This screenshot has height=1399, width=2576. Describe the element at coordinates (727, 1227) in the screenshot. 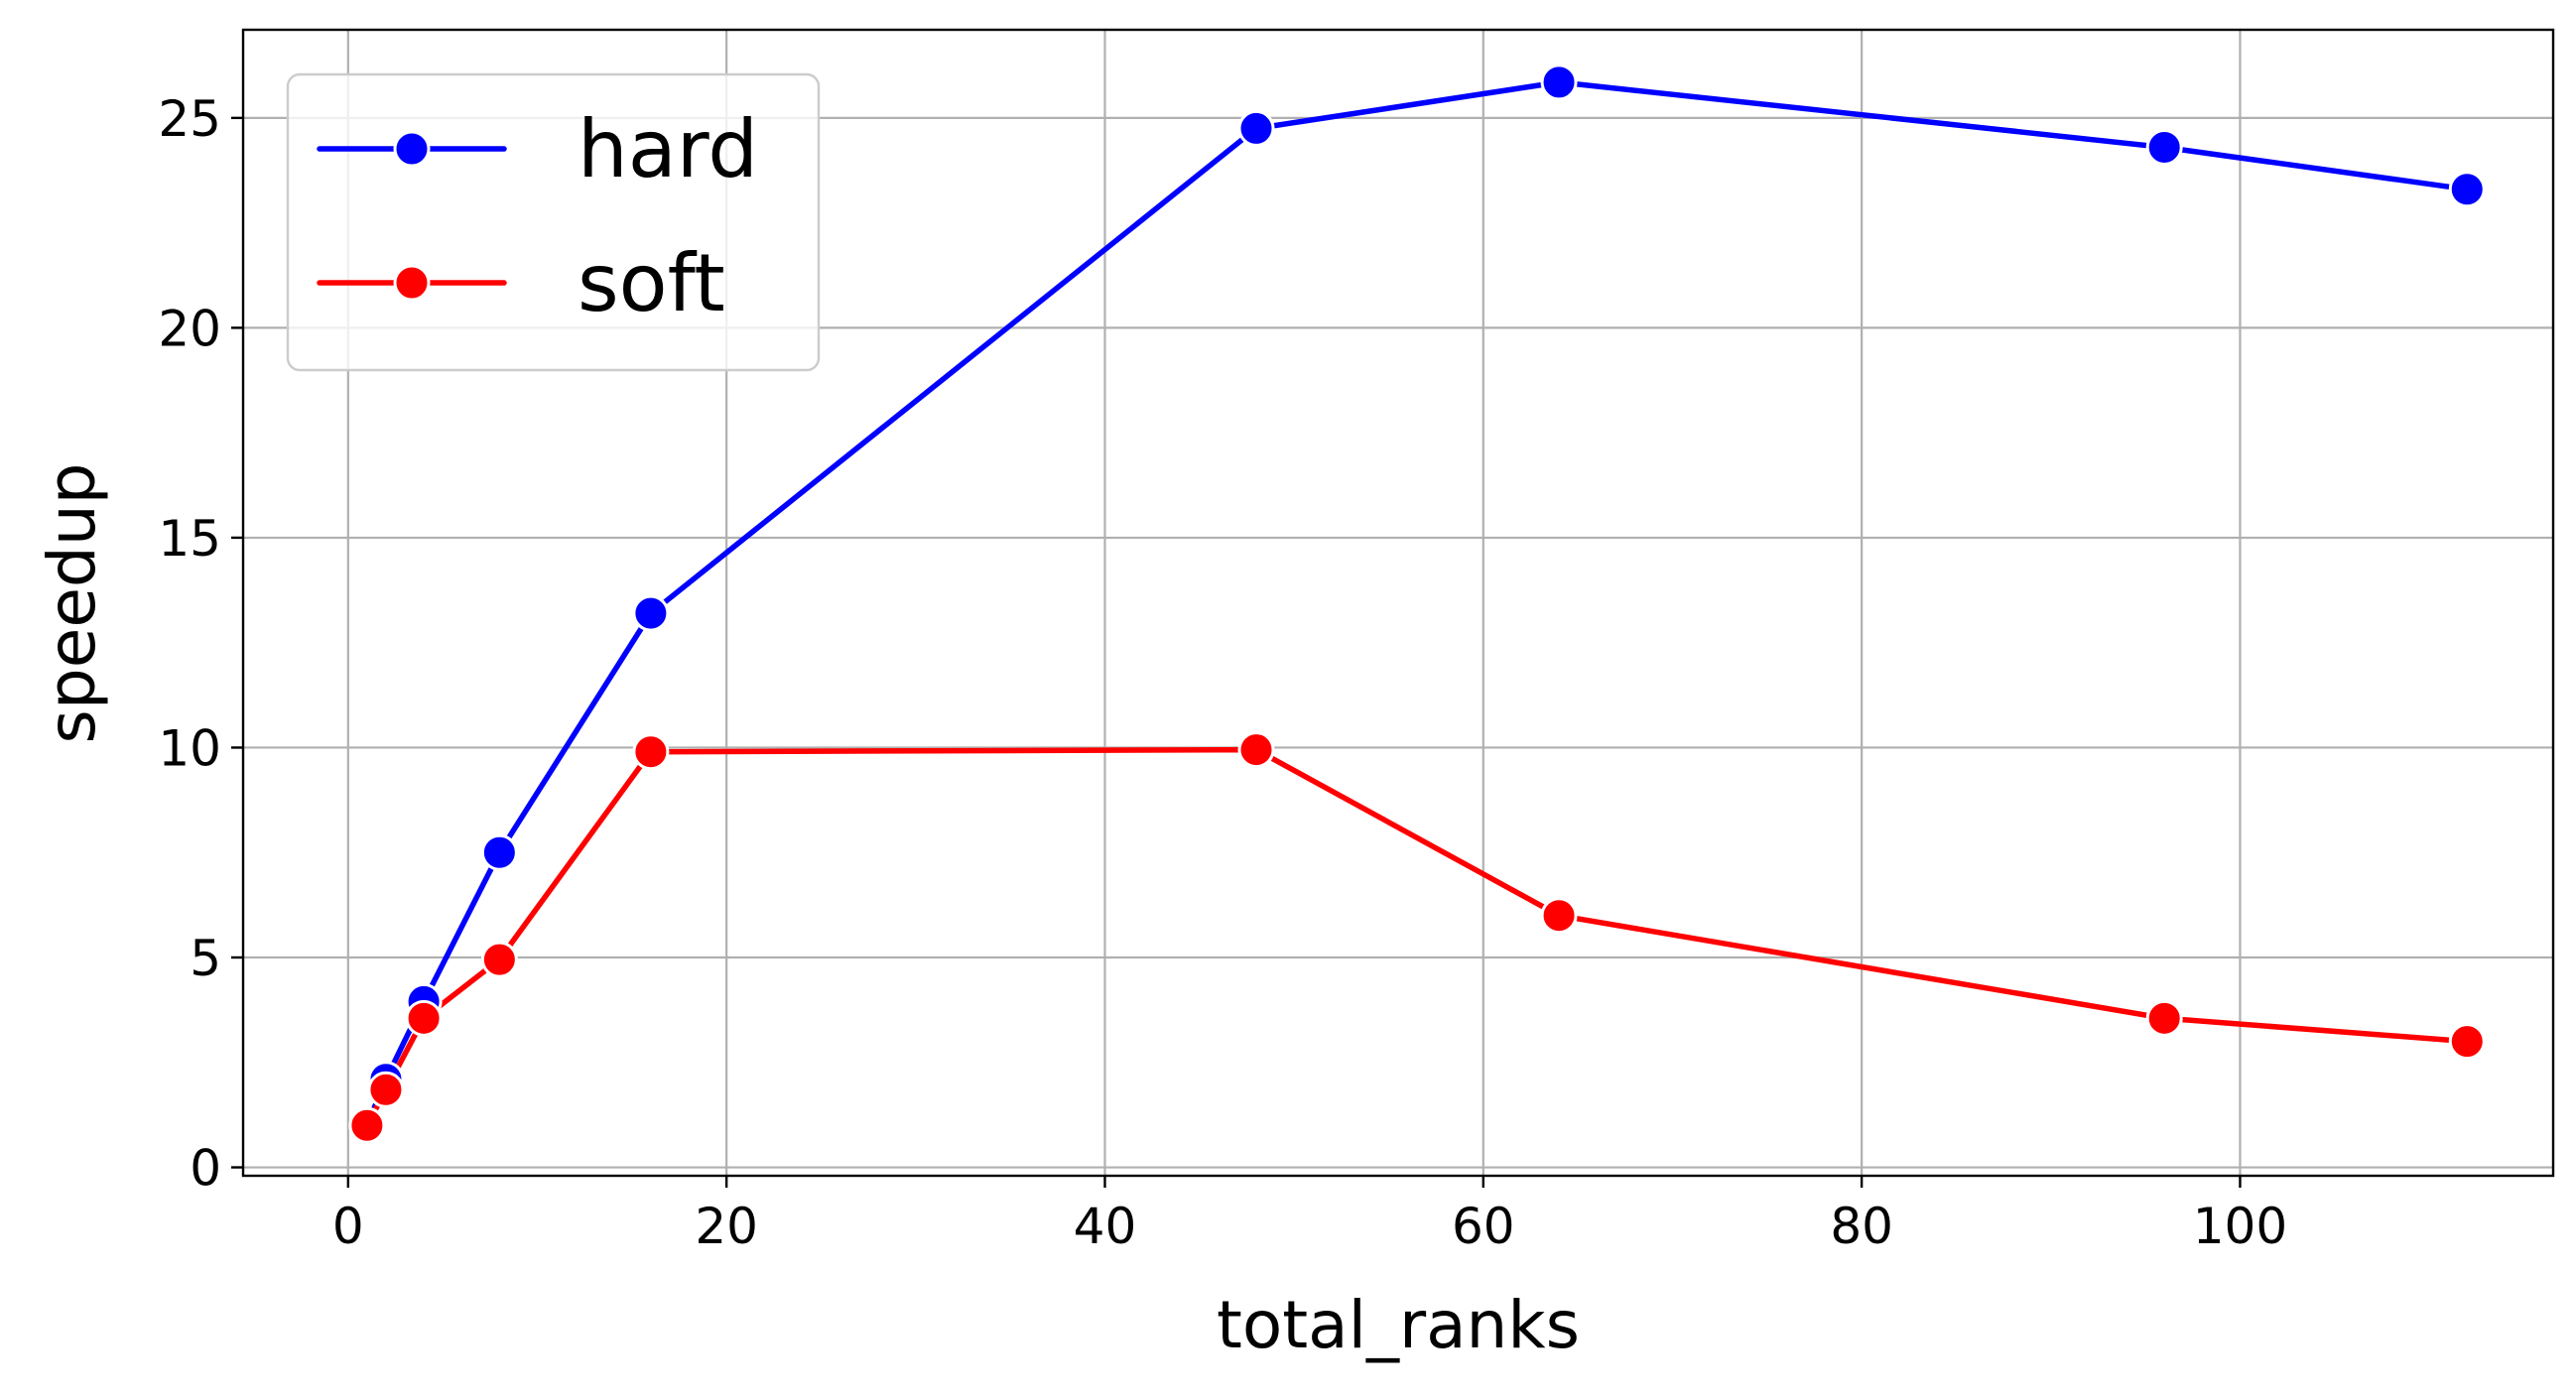

I see `x-tick-label: 20` at that location.